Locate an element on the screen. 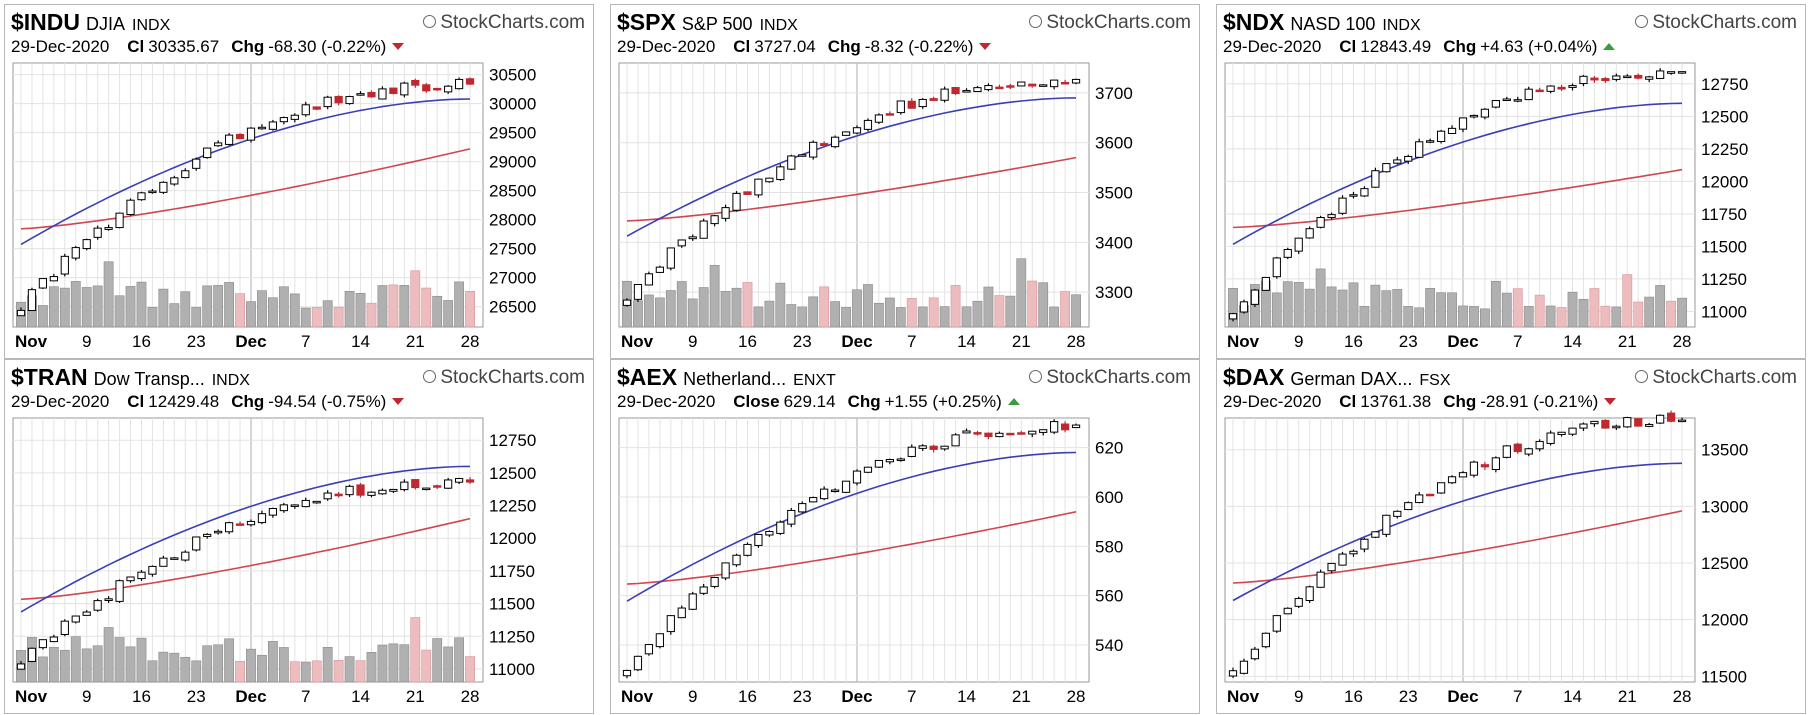 Image resolution: width=1812 pixels, height=715 pixels. y-tick-label: 12000 is located at coordinates (1724, 181).